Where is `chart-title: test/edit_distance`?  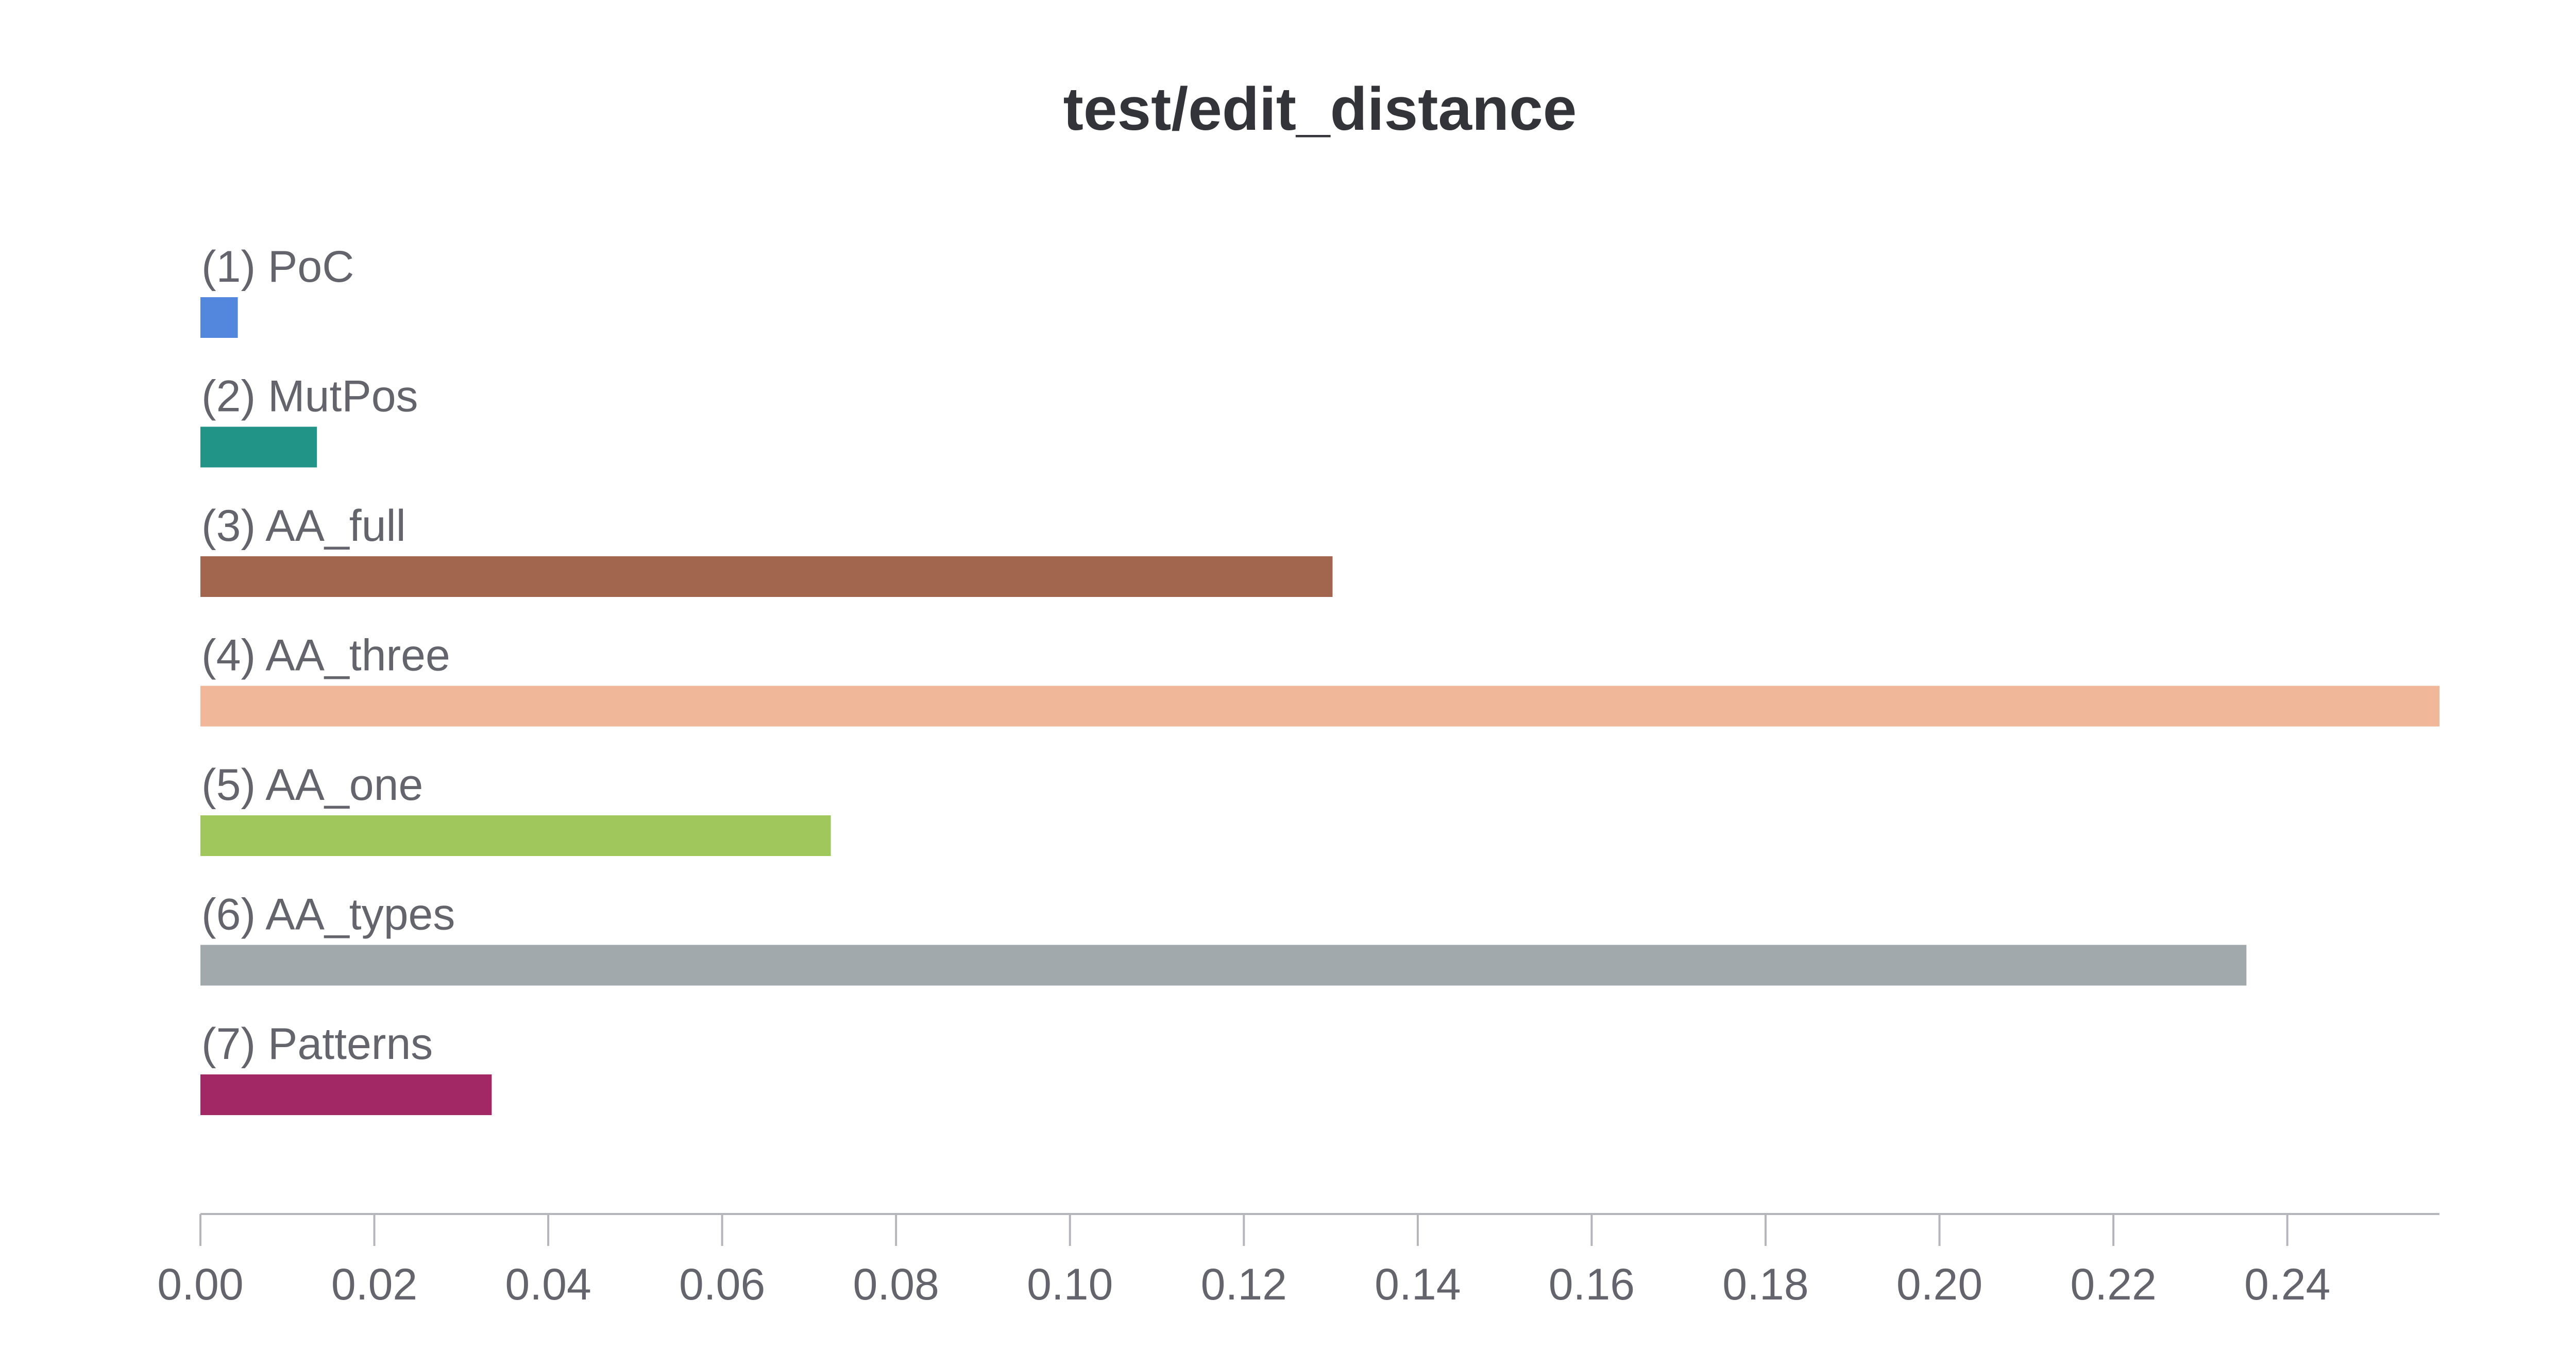
chart-title: test/edit_distance is located at coordinates (1320, 109).